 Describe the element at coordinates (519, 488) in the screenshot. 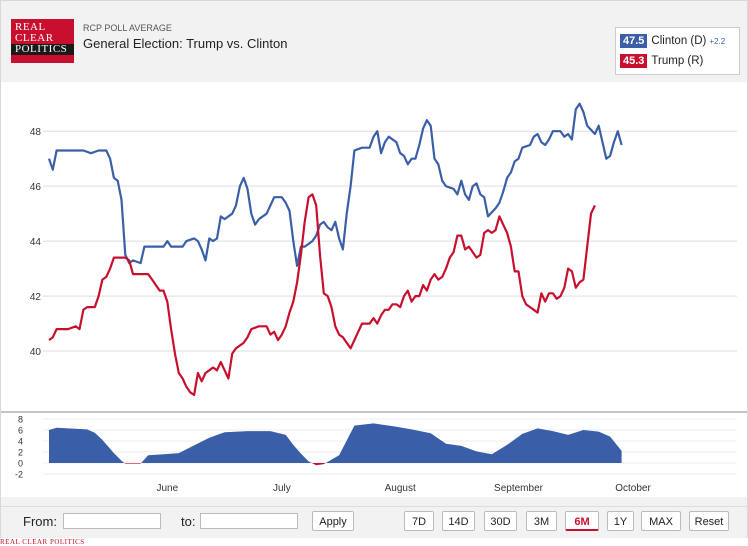

I see `x-tick-label: September` at that location.